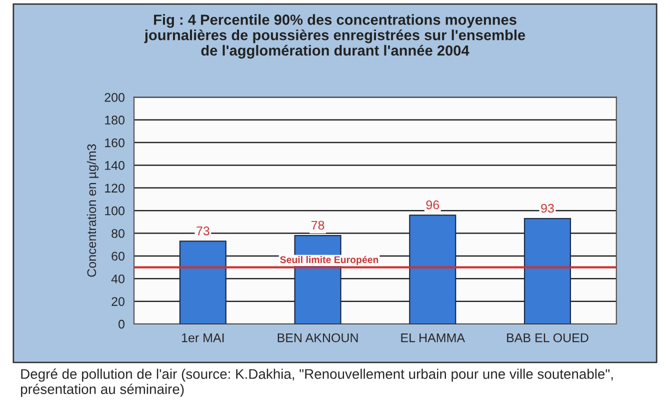  Describe the element at coordinates (114, 143) in the screenshot. I see `y-tick-label: 160` at that location.